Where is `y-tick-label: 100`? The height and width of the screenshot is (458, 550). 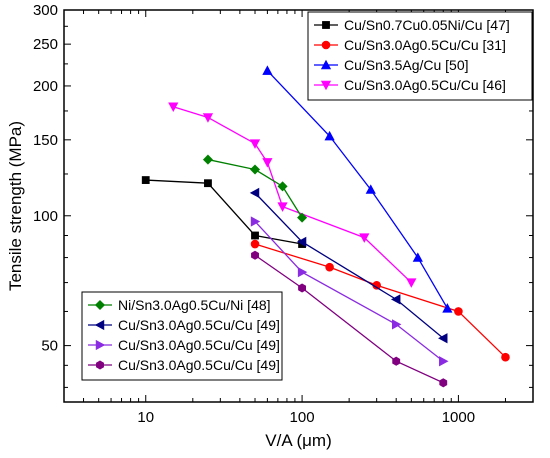
y-tick-label: 100 is located at coordinates (45, 216).